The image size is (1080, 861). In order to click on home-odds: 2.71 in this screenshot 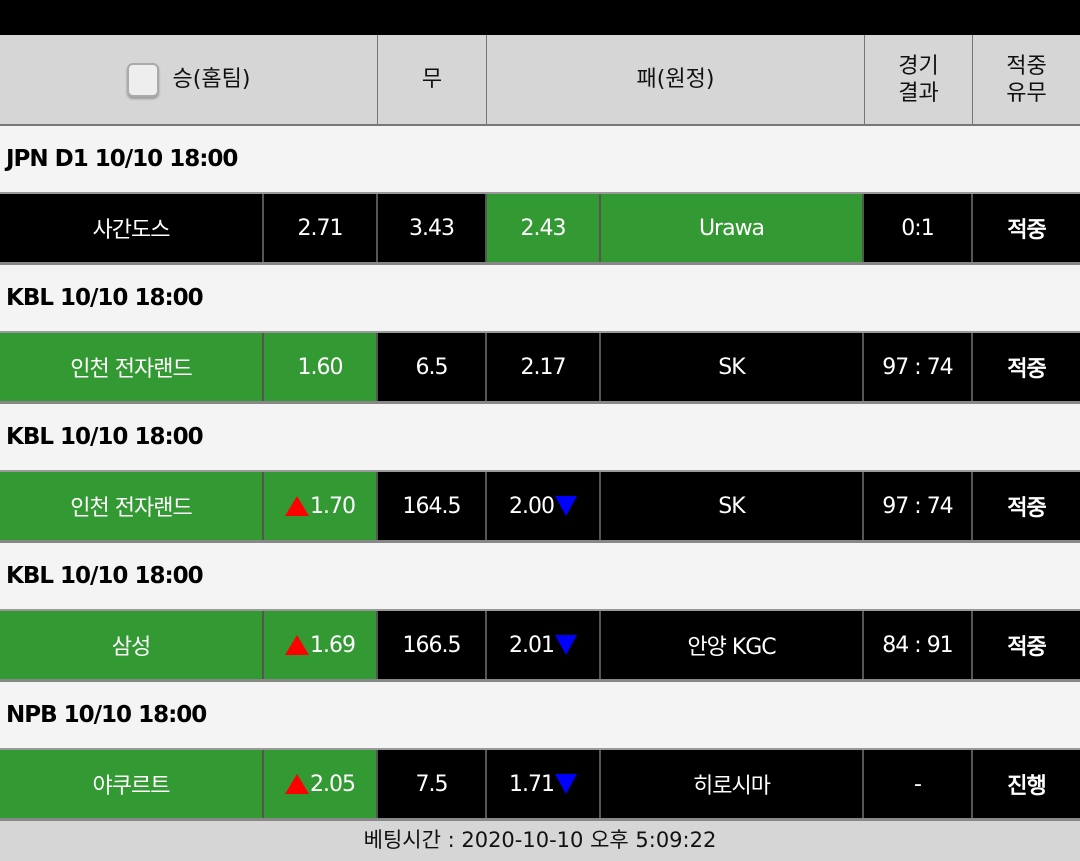, I will do `click(321, 228)`.